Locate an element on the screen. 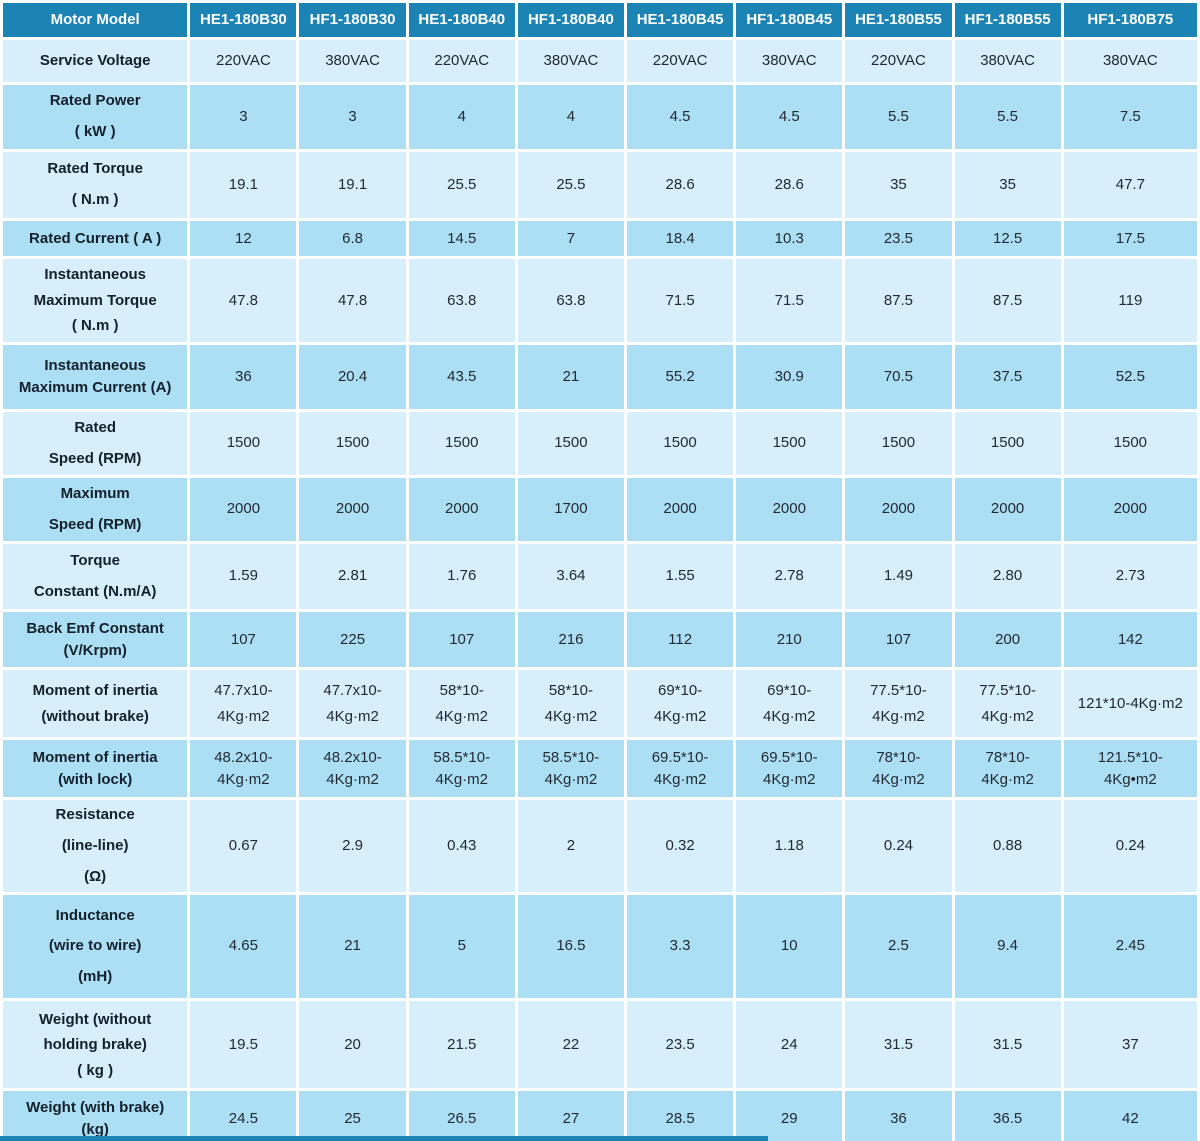 The width and height of the screenshot is (1200, 1141). spec-value-cell: 21 is located at coordinates (570, 377).